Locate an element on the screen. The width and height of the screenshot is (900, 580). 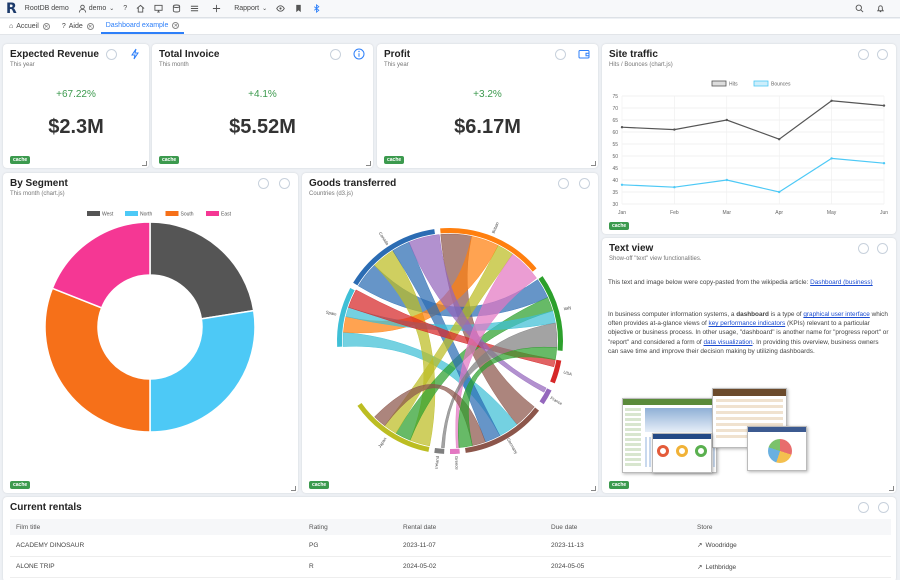
bell-icon is located at coordinates (880, 8).